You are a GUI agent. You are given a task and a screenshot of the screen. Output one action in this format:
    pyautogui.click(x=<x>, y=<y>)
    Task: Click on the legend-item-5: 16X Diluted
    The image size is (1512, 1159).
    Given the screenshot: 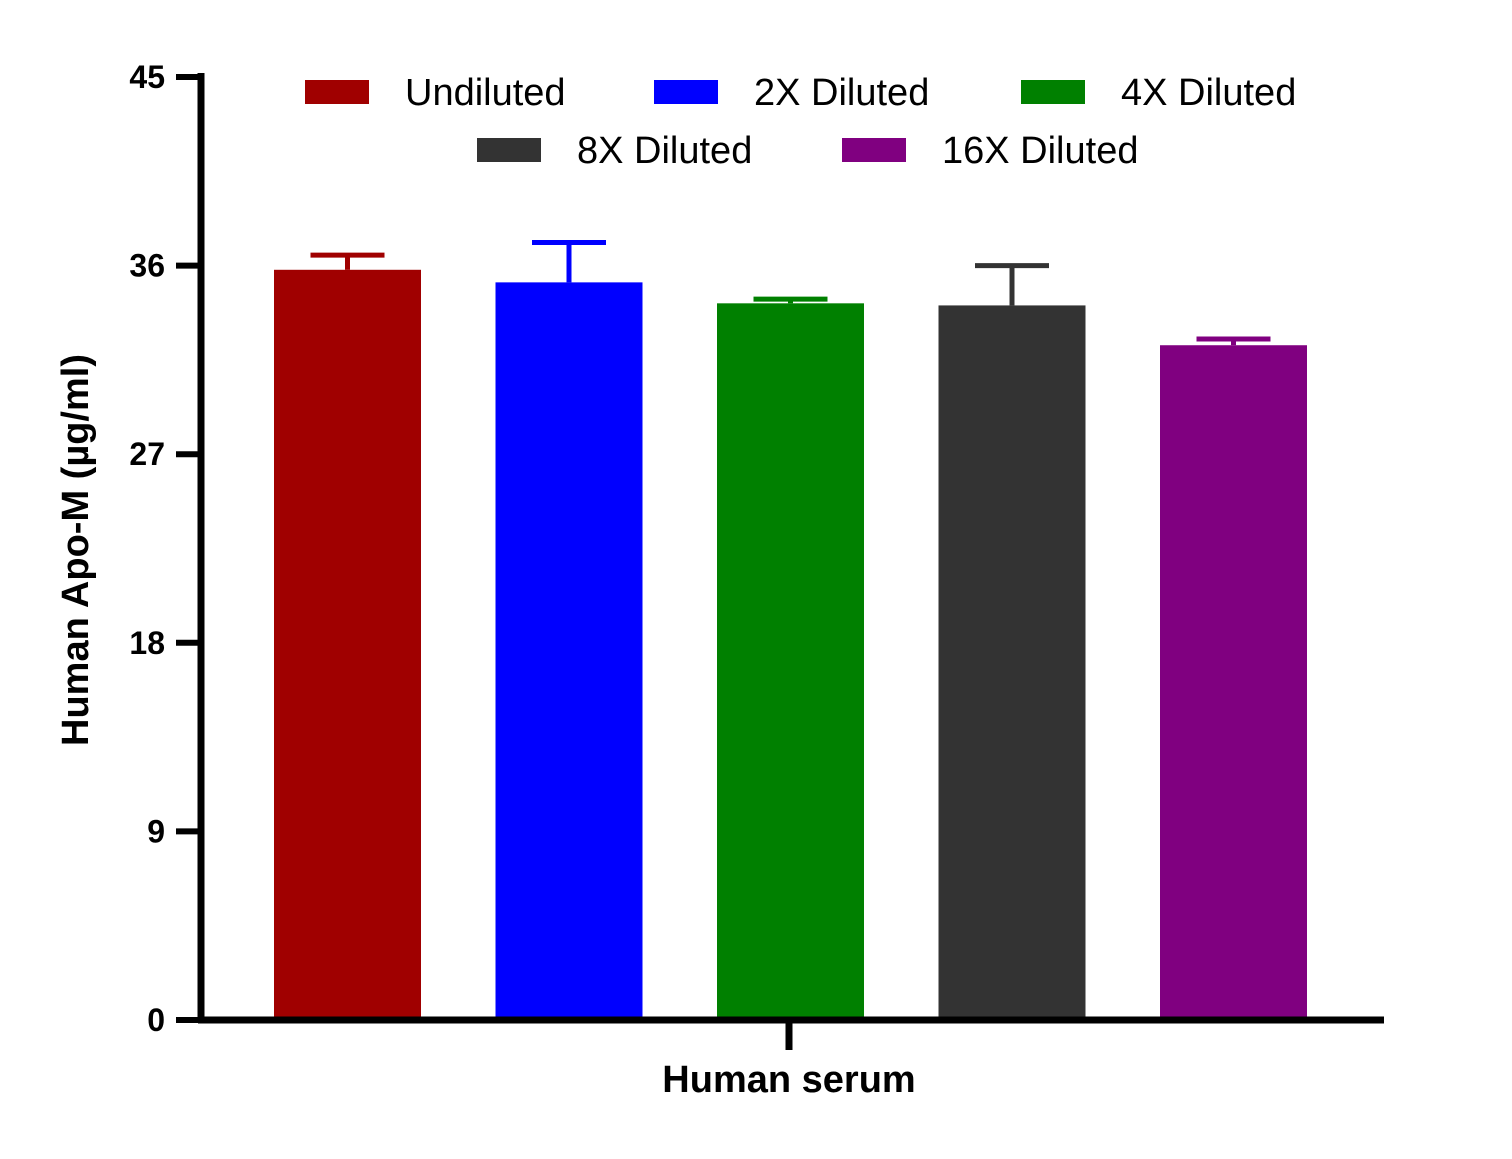 What is the action you would take?
    pyautogui.click(x=990, y=151)
    